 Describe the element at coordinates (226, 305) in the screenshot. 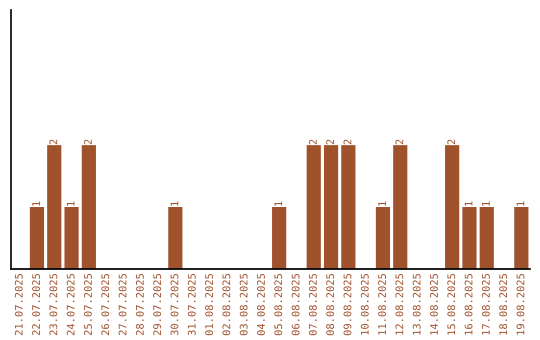

I see `x-tick-label: 02.08.2025` at that location.